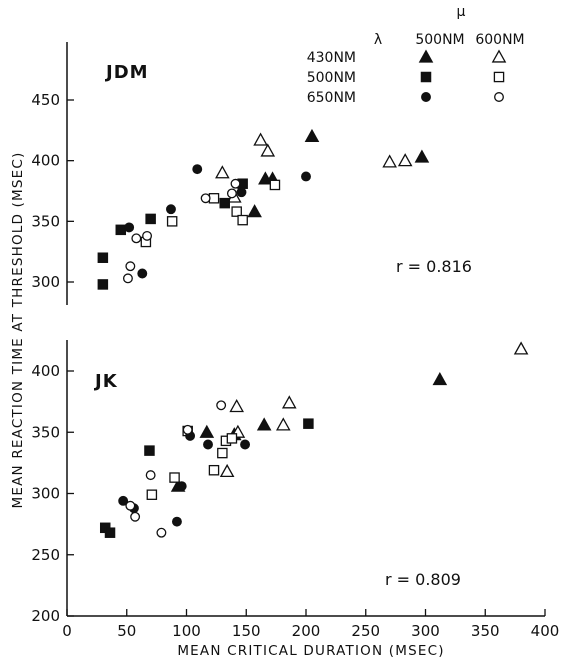 This screenshot has width=575, height=664. I want to click on x-tick-label: 150, so click(246, 631).